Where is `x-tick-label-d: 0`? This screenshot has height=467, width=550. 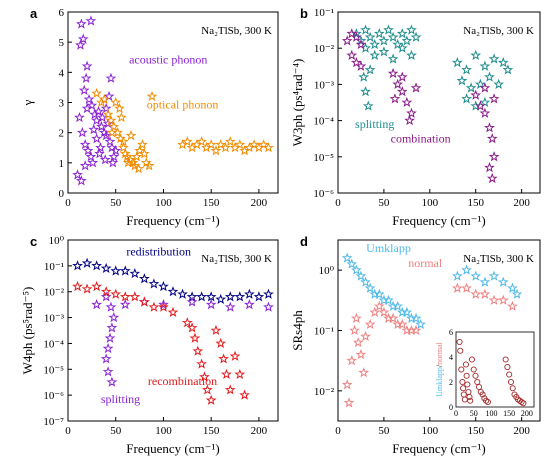
x-tick-label-d: 0 is located at coordinates (338, 431).